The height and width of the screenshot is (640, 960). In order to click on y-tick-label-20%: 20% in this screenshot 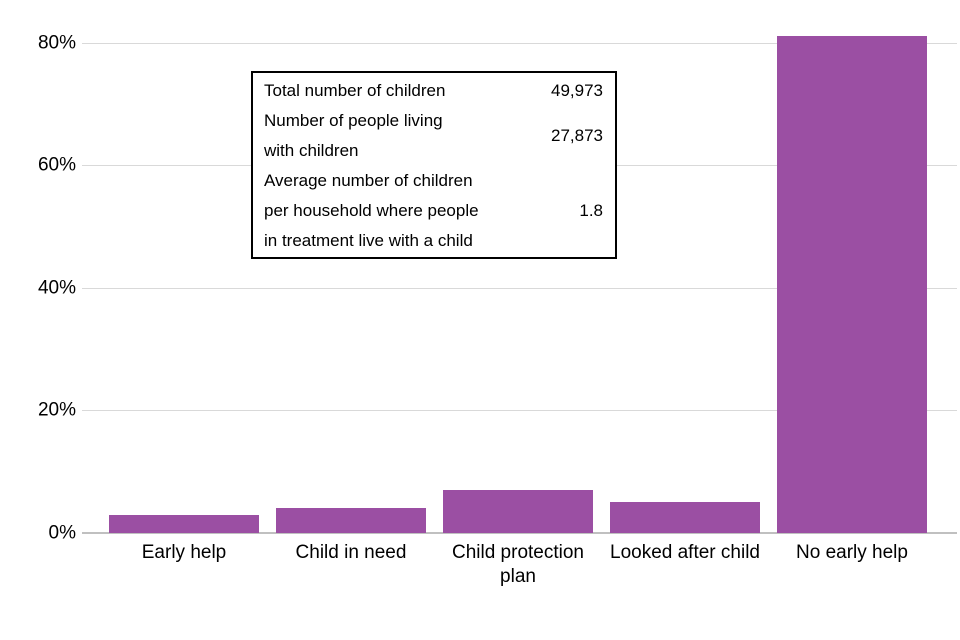, I will do `click(56, 410)`.